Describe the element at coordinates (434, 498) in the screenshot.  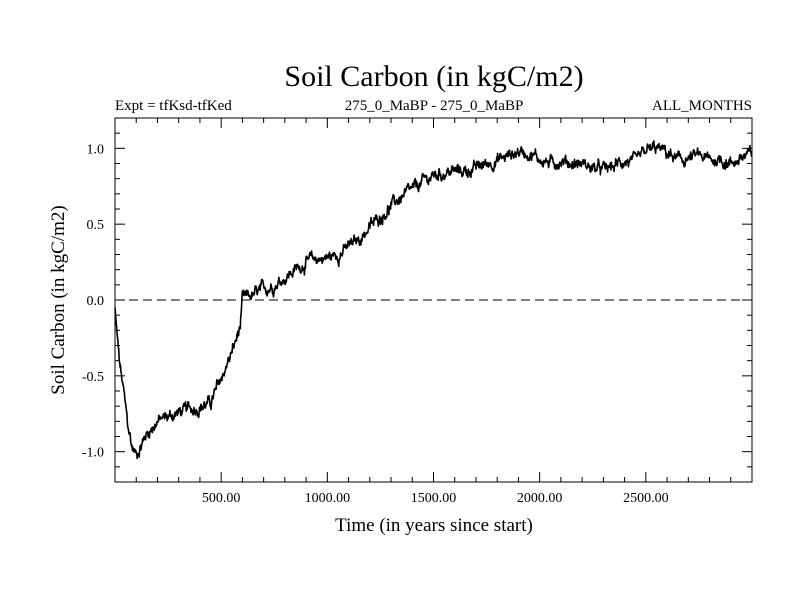
I see `x-tick-label: 1500.00` at that location.